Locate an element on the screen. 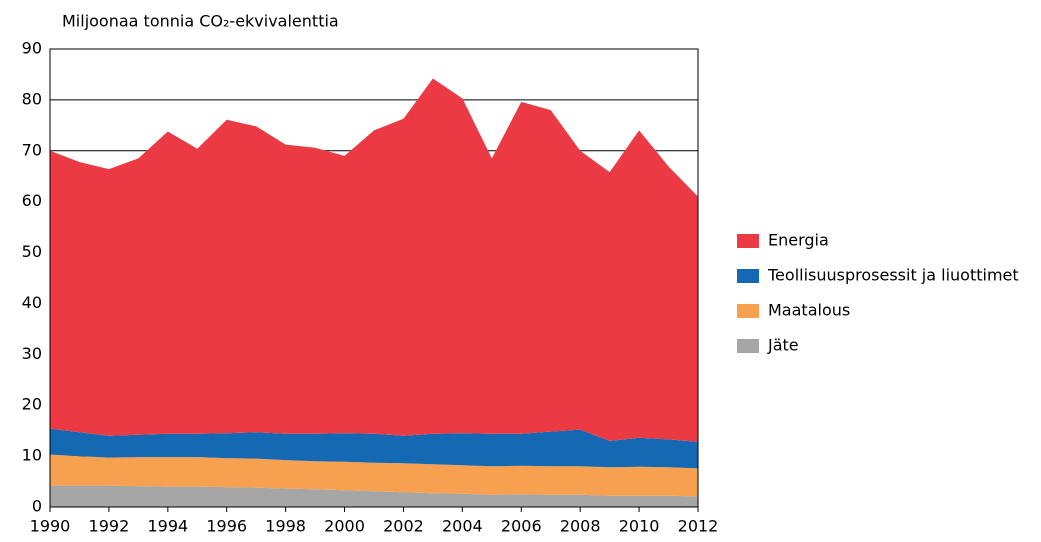 The width and height of the screenshot is (1041, 542). x-tick-label: 2010 is located at coordinates (639, 526).